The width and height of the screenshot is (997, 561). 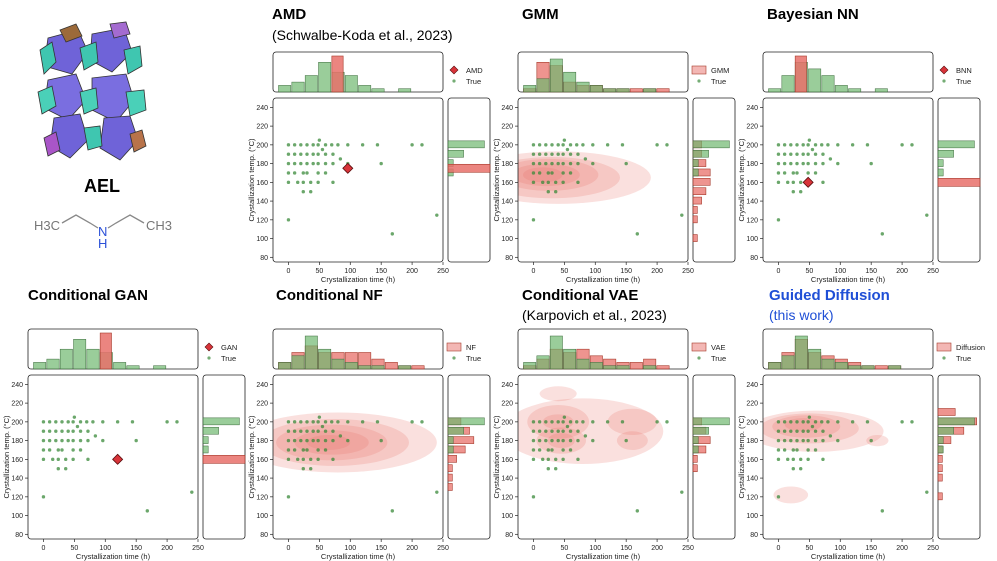 I want to click on y-tick-label: 100, so click(x=17, y=516).